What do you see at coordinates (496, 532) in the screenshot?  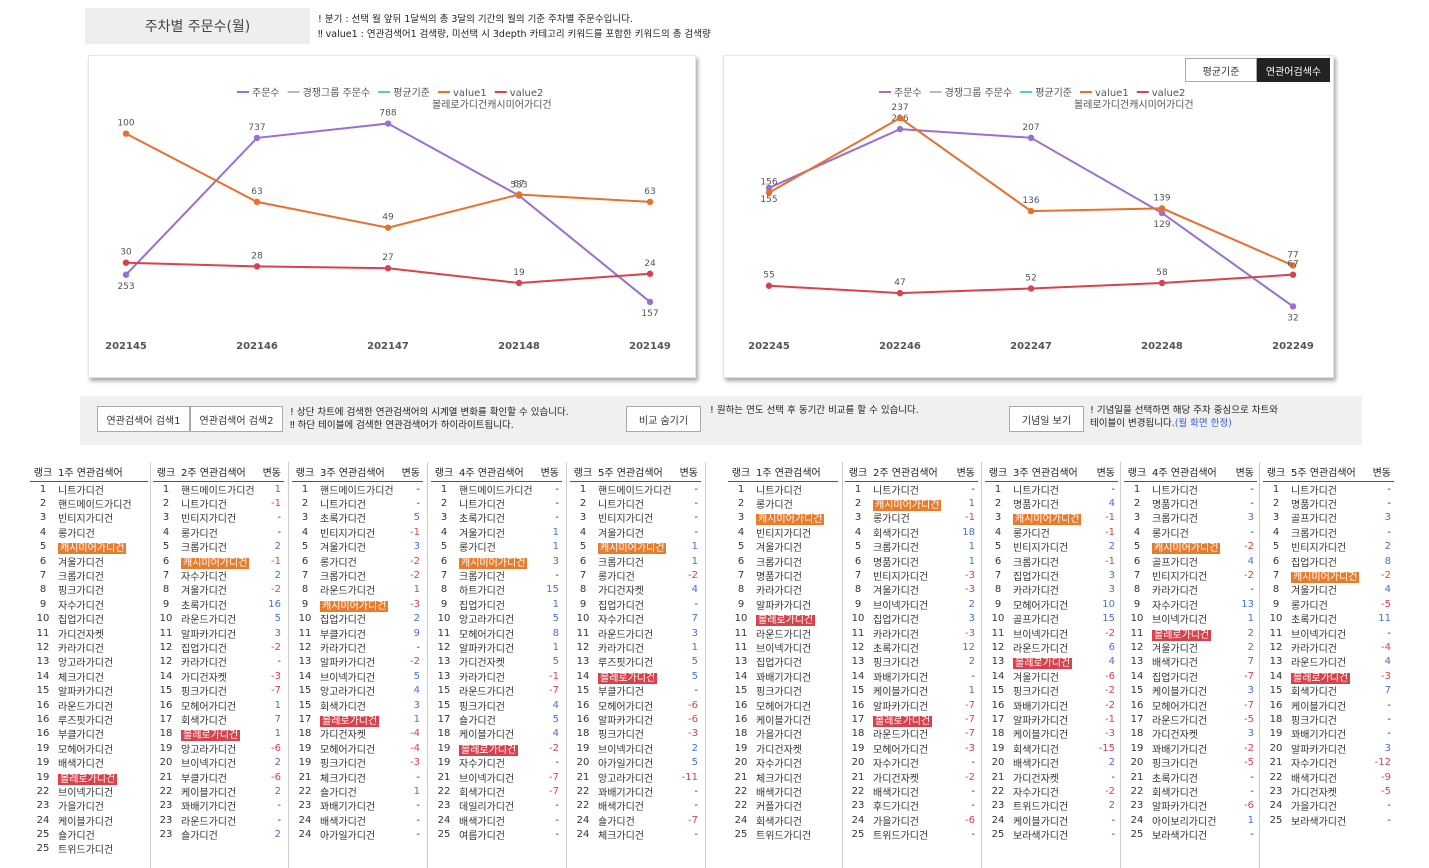 I see `table-row: 4 겨울가디건 1` at bounding box center [496, 532].